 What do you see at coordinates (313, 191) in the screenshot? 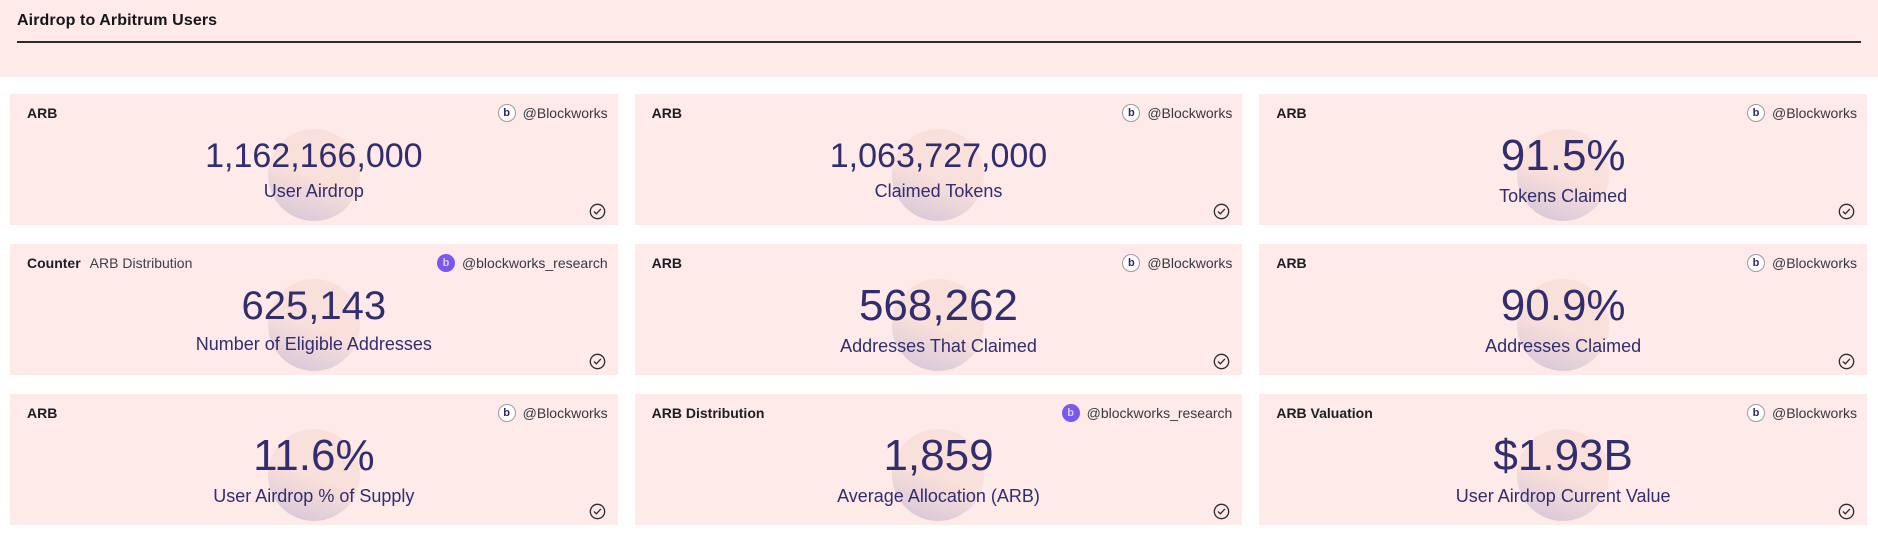
I see `counter-caption: User Airdrop` at bounding box center [313, 191].